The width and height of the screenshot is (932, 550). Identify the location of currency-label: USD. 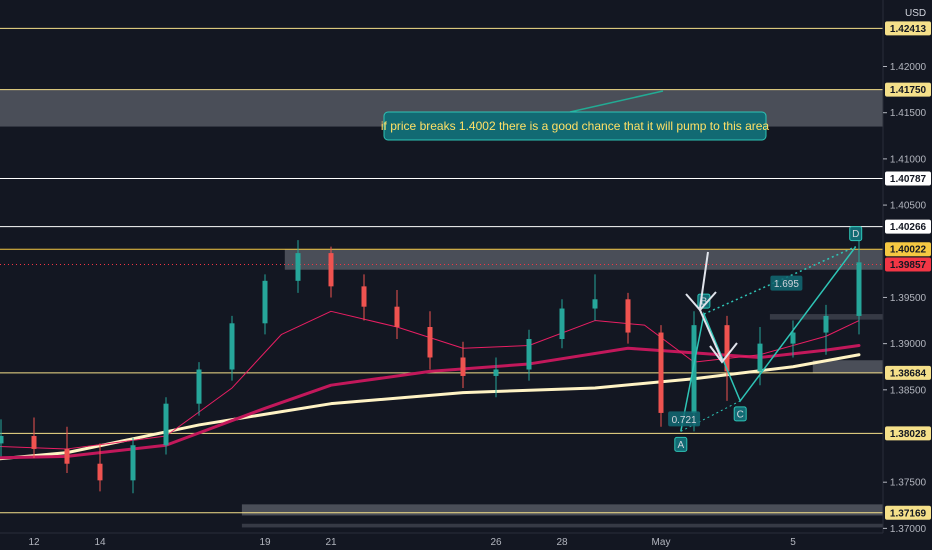
(915, 13).